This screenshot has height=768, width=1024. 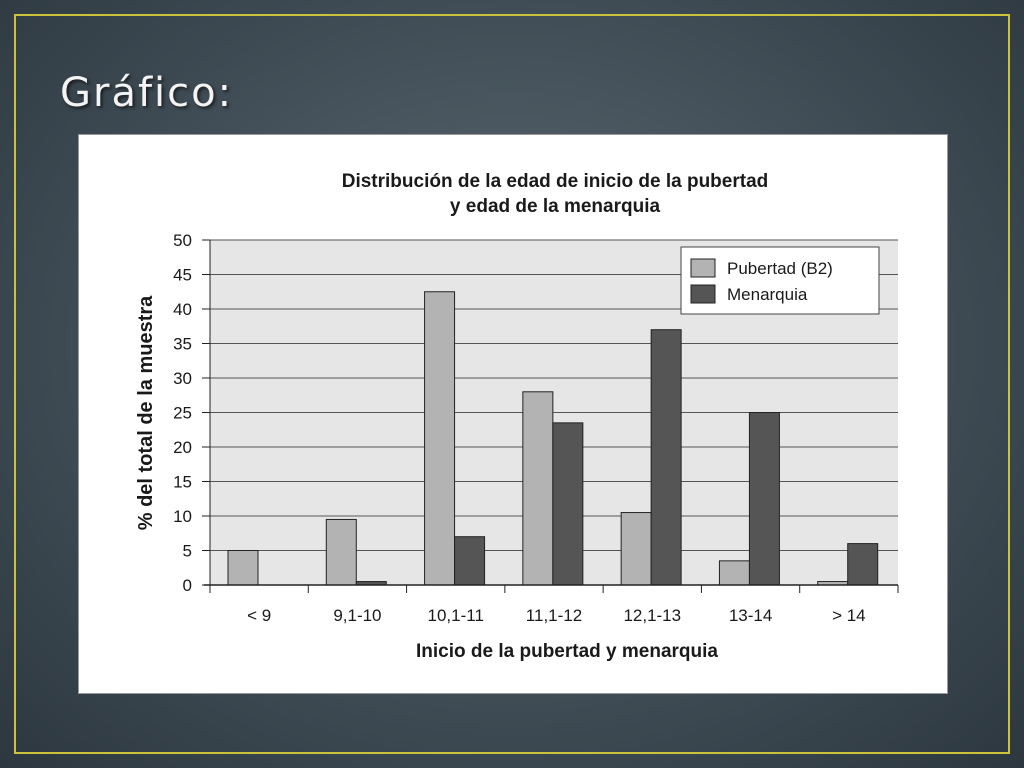 I want to click on x-tick-label: 9,1-10, so click(x=357, y=615).